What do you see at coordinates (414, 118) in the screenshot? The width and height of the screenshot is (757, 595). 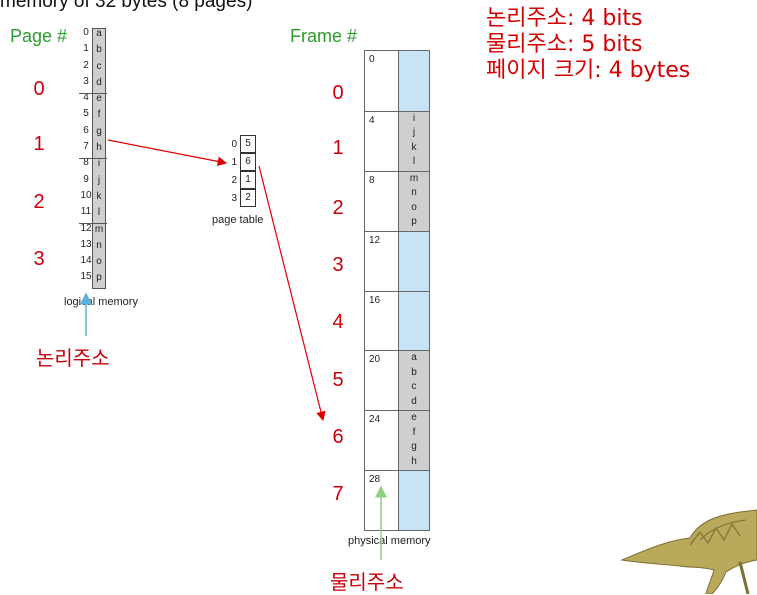 I see `physical-memory-cell: i` at bounding box center [414, 118].